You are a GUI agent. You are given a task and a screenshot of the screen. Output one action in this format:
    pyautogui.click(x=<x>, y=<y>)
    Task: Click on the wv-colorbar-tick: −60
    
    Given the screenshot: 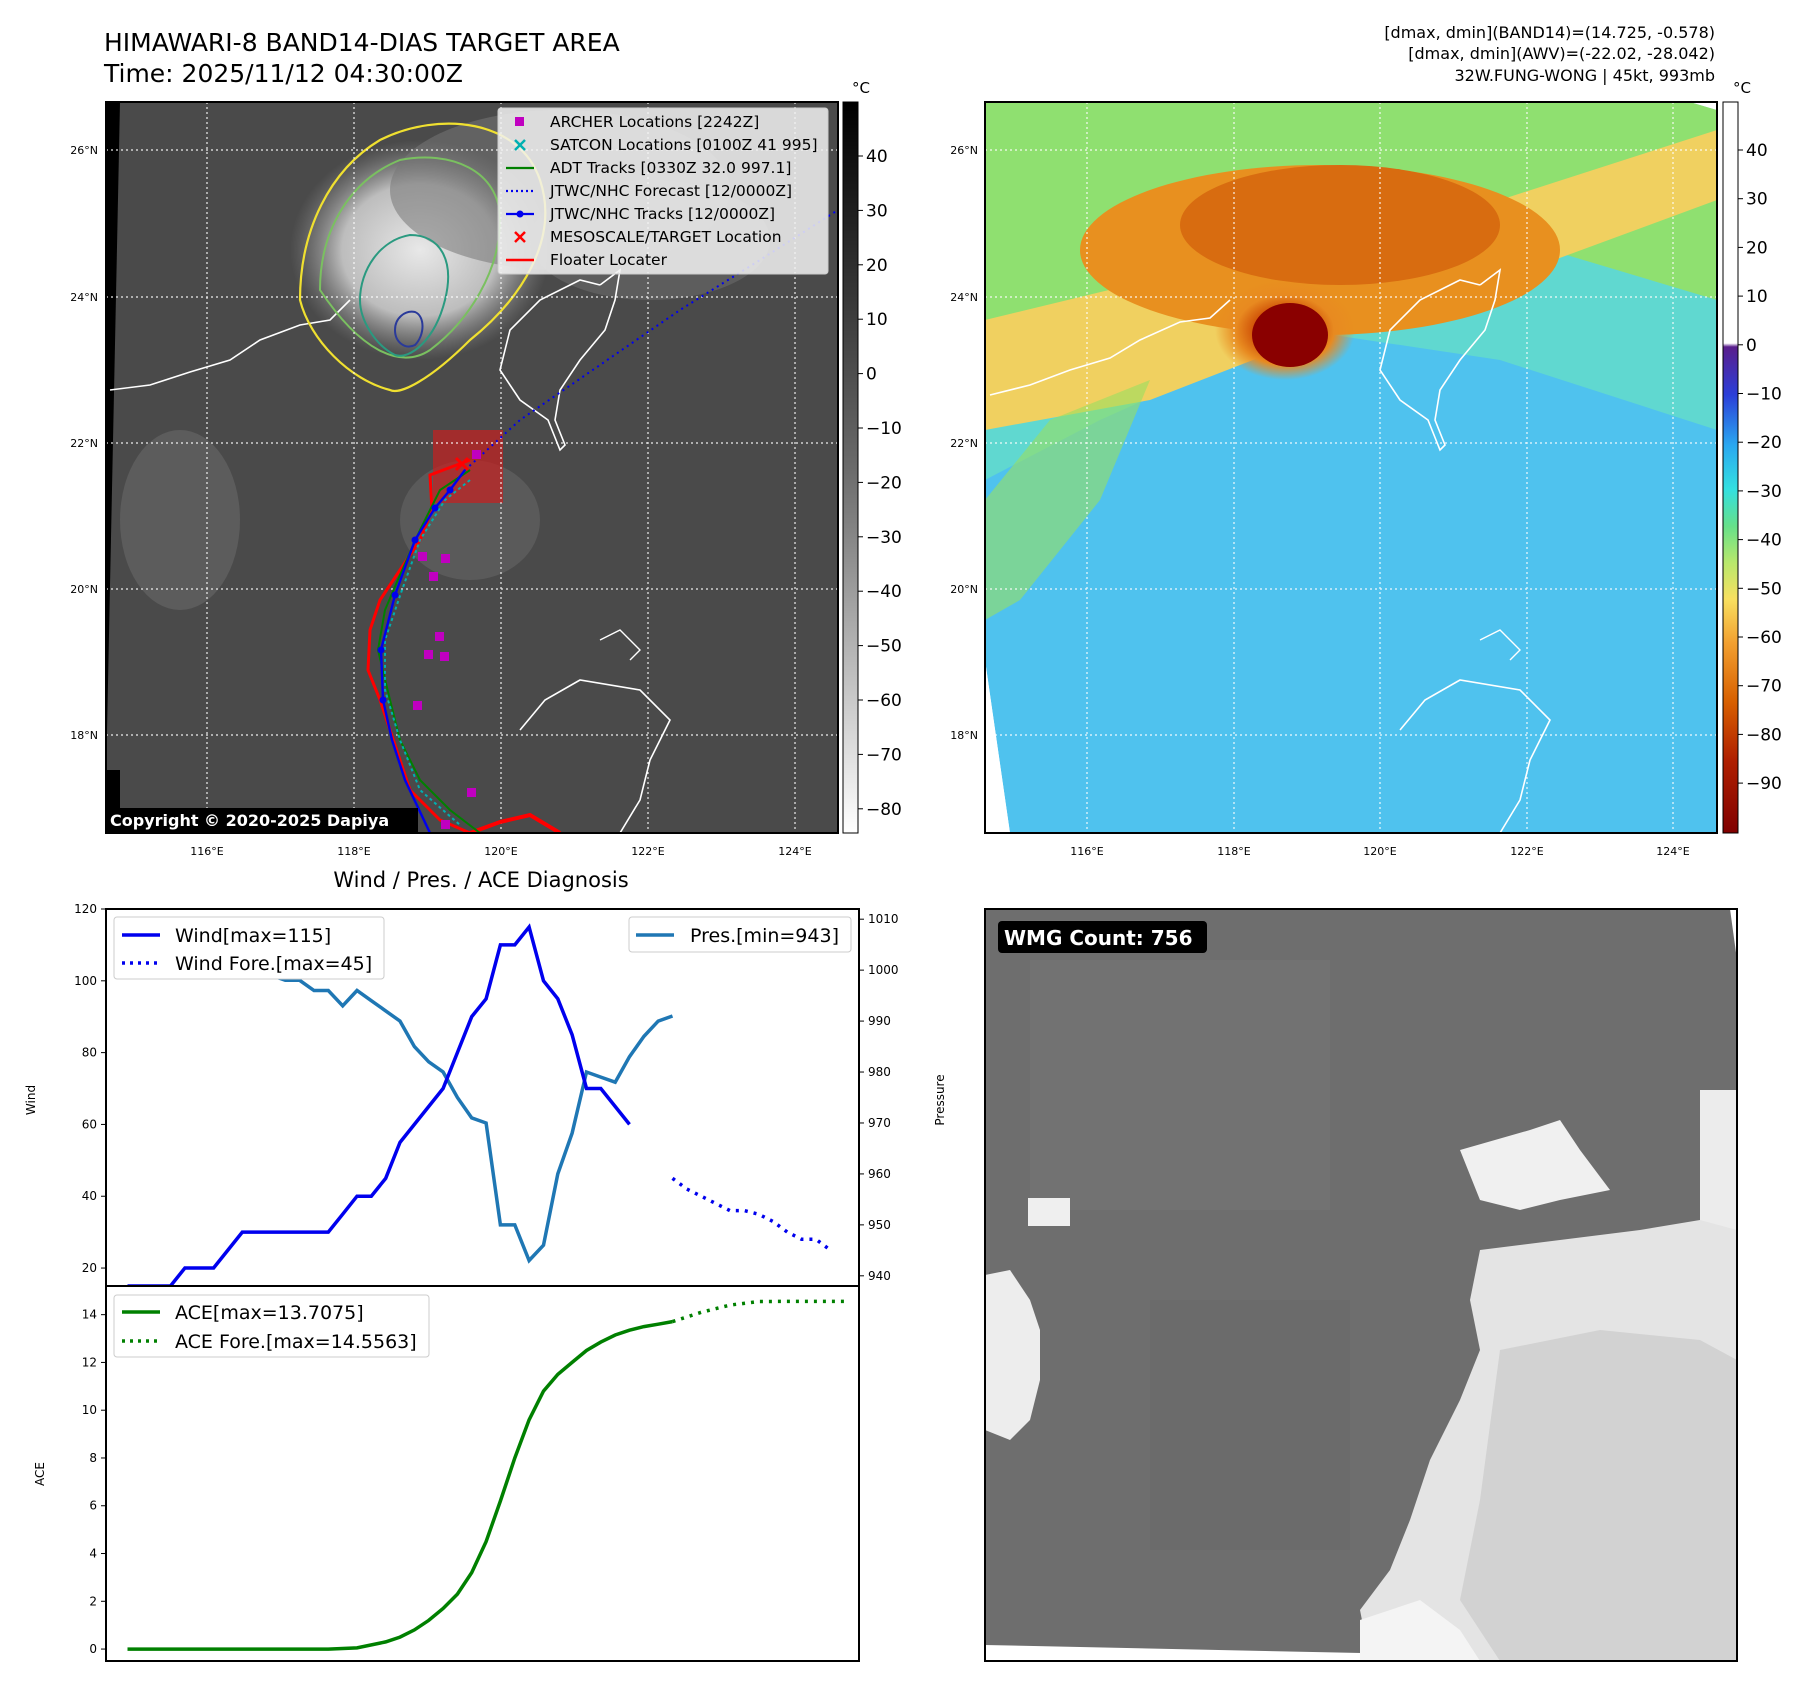 What is the action you would take?
    pyautogui.click(x=1764, y=638)
    